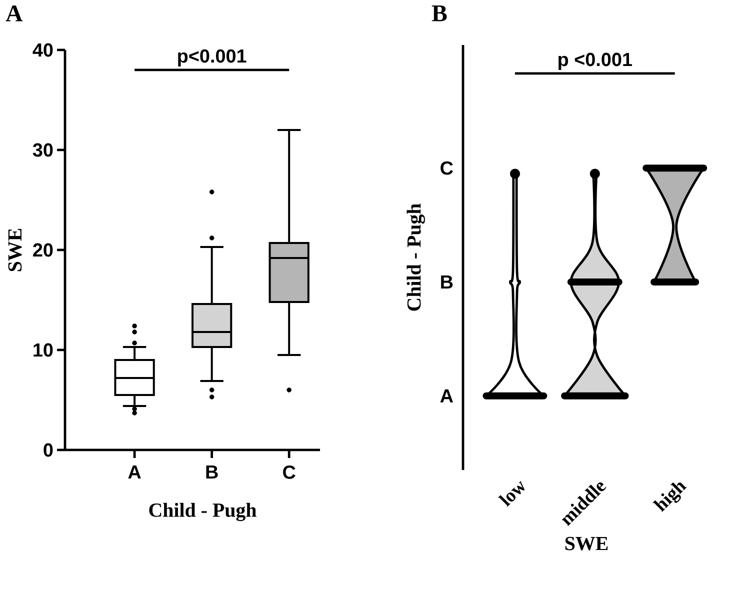 This screenshot has height=592, width=756. What do you see at coordinates (289, 472) in the screenshot?
I see `x-tick-label: C` at bounding box center [289, 472].